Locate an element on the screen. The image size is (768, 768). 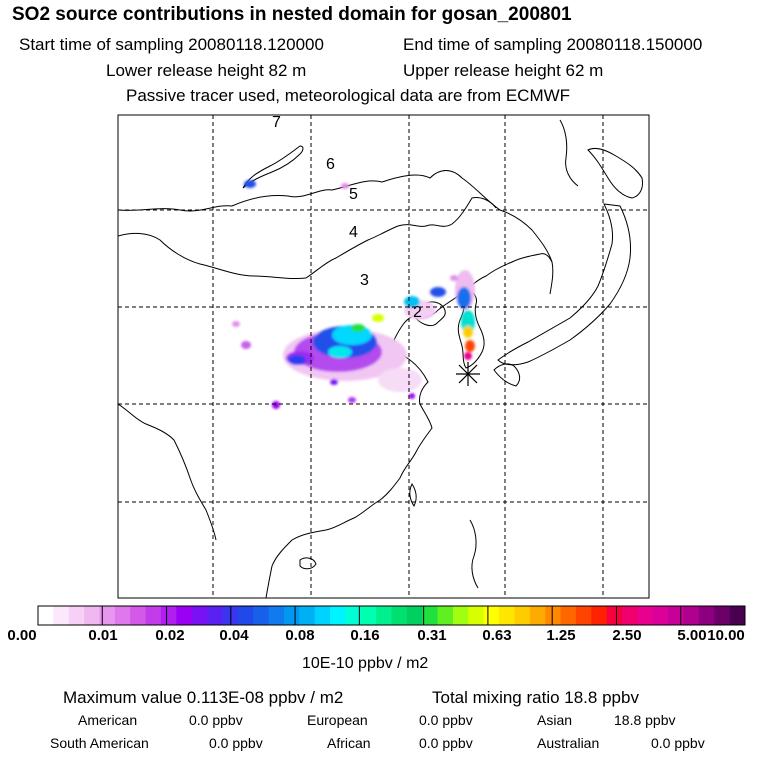
asterisk-icon is located at coordinates (468, 374).